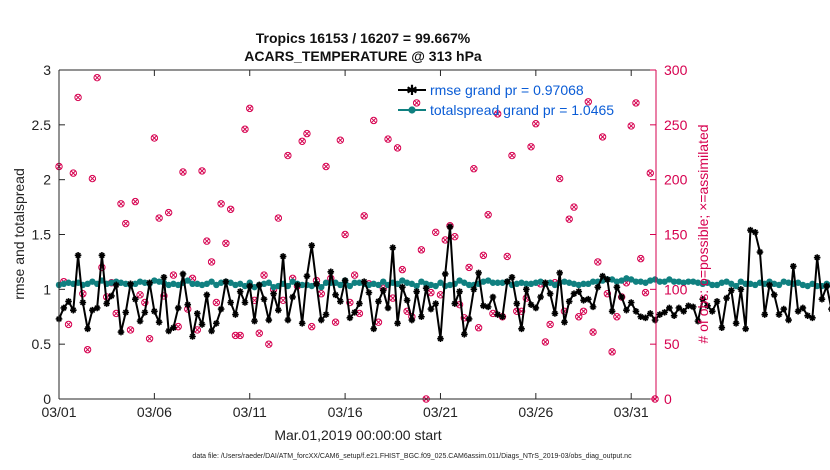 The image size is (830, 470). Describe the element at coordinates (48, 234) in the screenshot. I see `y-axis-left-ticks: 0 0.5 1 1.5 2 2.5 3` at that location.